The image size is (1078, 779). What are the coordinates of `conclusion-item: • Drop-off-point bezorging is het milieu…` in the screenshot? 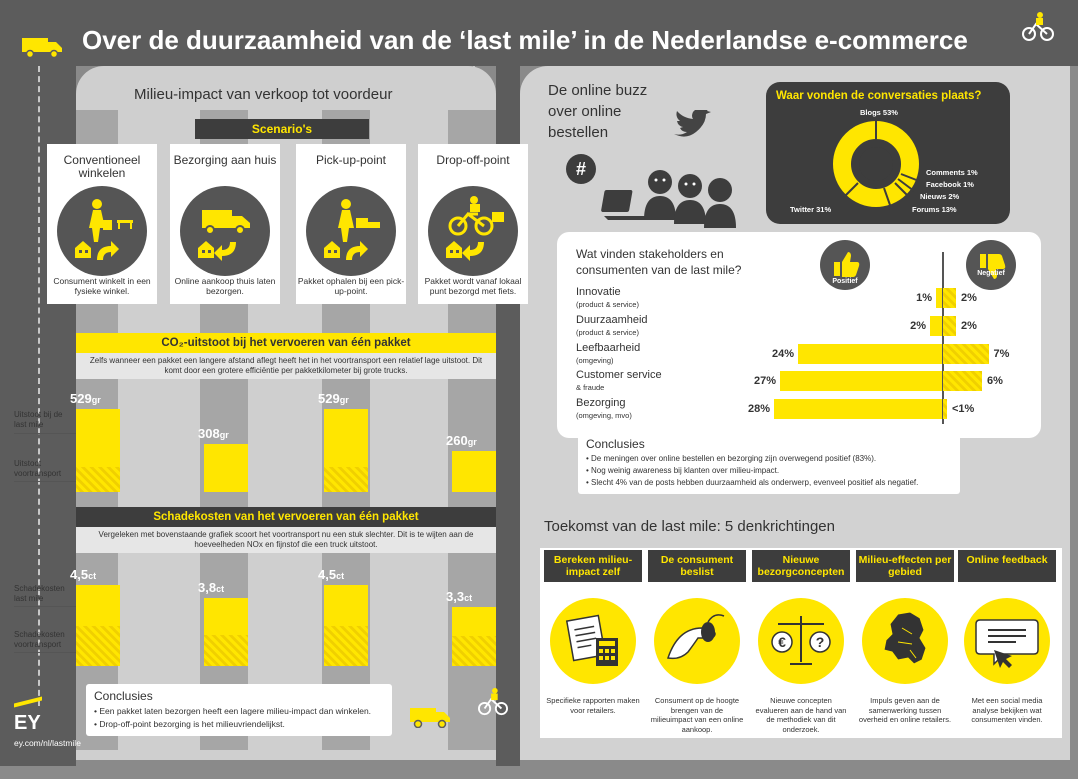 It's located at (189, 724).